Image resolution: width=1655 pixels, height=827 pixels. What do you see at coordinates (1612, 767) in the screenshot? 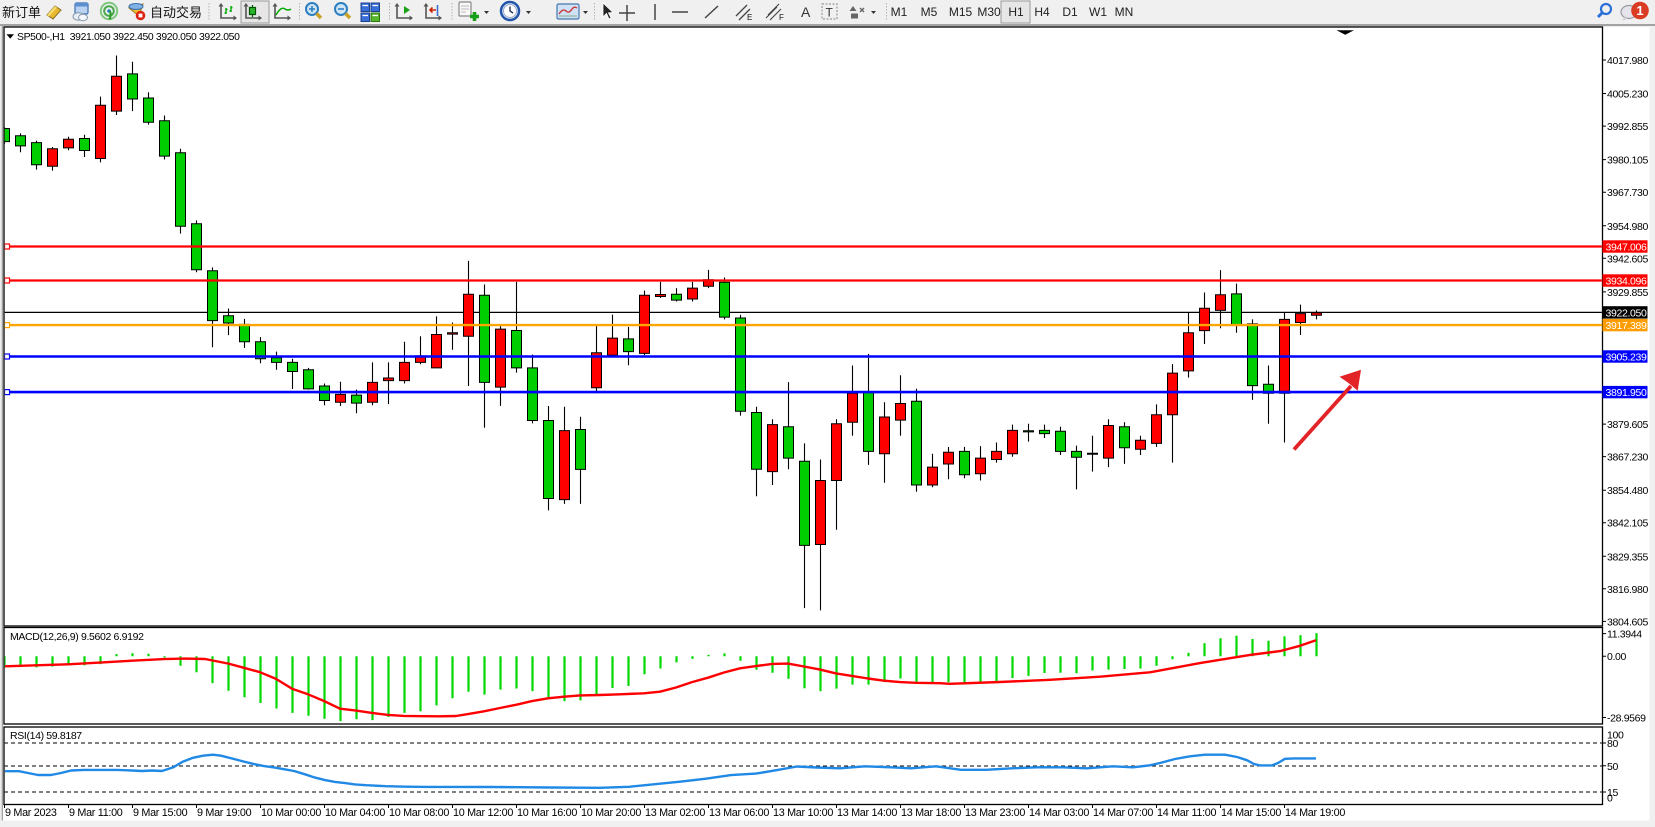
I see `svg-text: 50` at bounding box center [1612, 767].